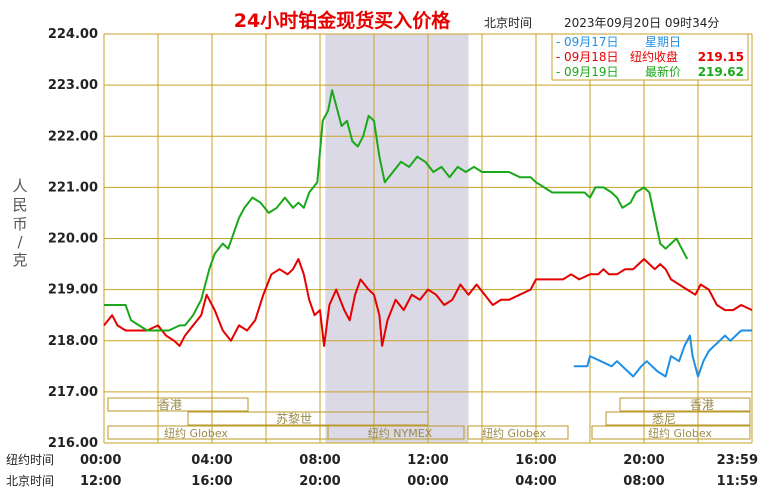 This screenshot has height=499, width=762. I want to click on y-tick-label: 219.00, so click(73, 290).